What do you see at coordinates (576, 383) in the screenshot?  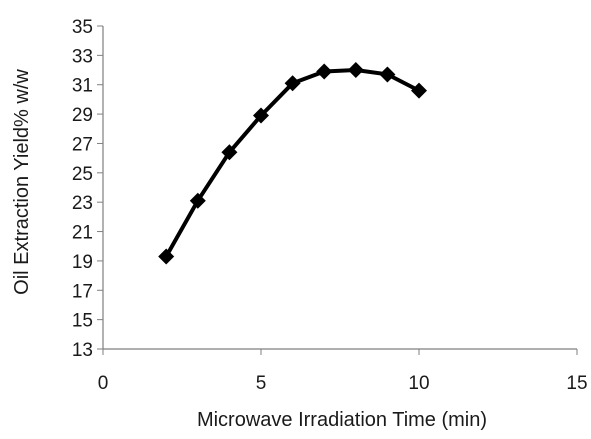 I see `x-tick-label: 15` at bounding box center [576, 383].